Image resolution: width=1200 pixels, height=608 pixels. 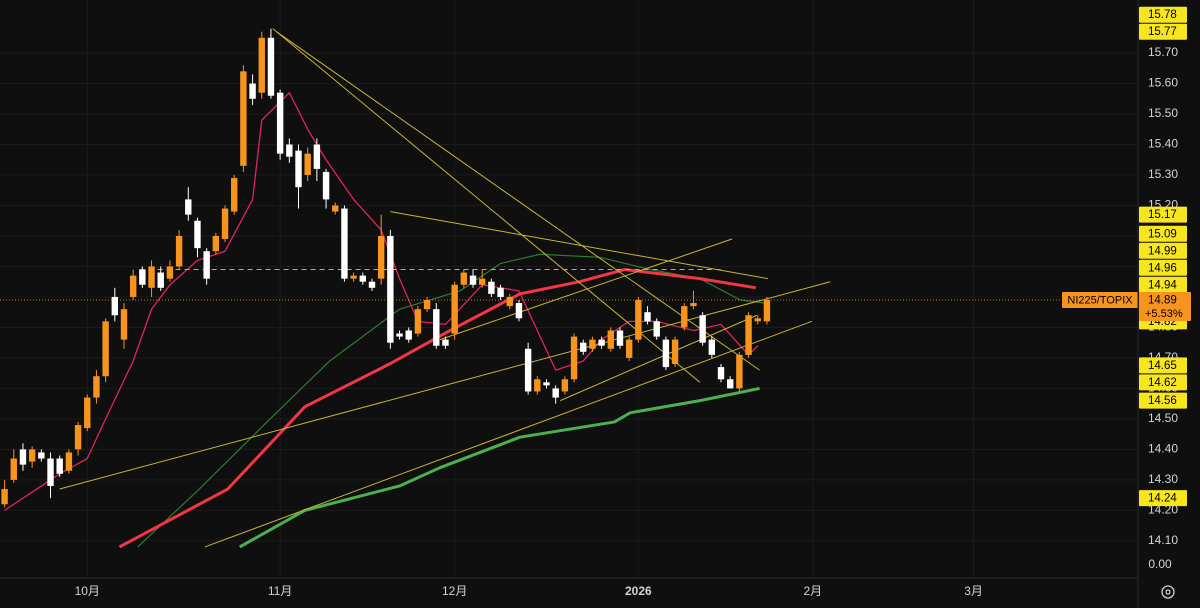 I want to click on settings-icon, so click(x=1168, y=592).